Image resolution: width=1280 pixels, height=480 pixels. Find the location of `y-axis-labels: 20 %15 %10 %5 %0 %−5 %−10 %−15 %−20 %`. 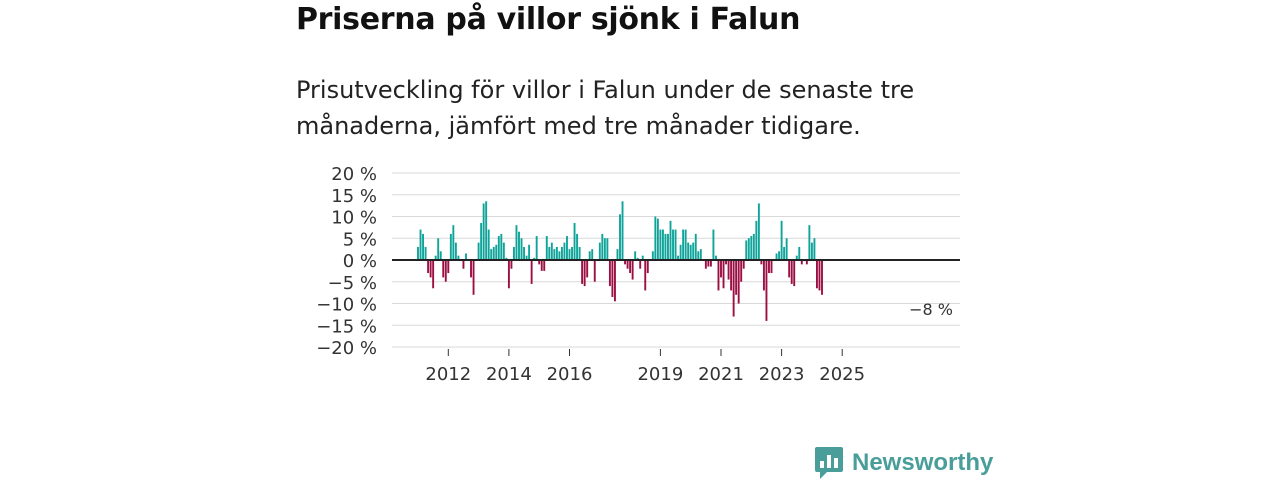

y-axis-labels: 20 %15 %10 %5 %0 %−5 %−10 %−15 %−20 % is located at coordinates (346, 261).